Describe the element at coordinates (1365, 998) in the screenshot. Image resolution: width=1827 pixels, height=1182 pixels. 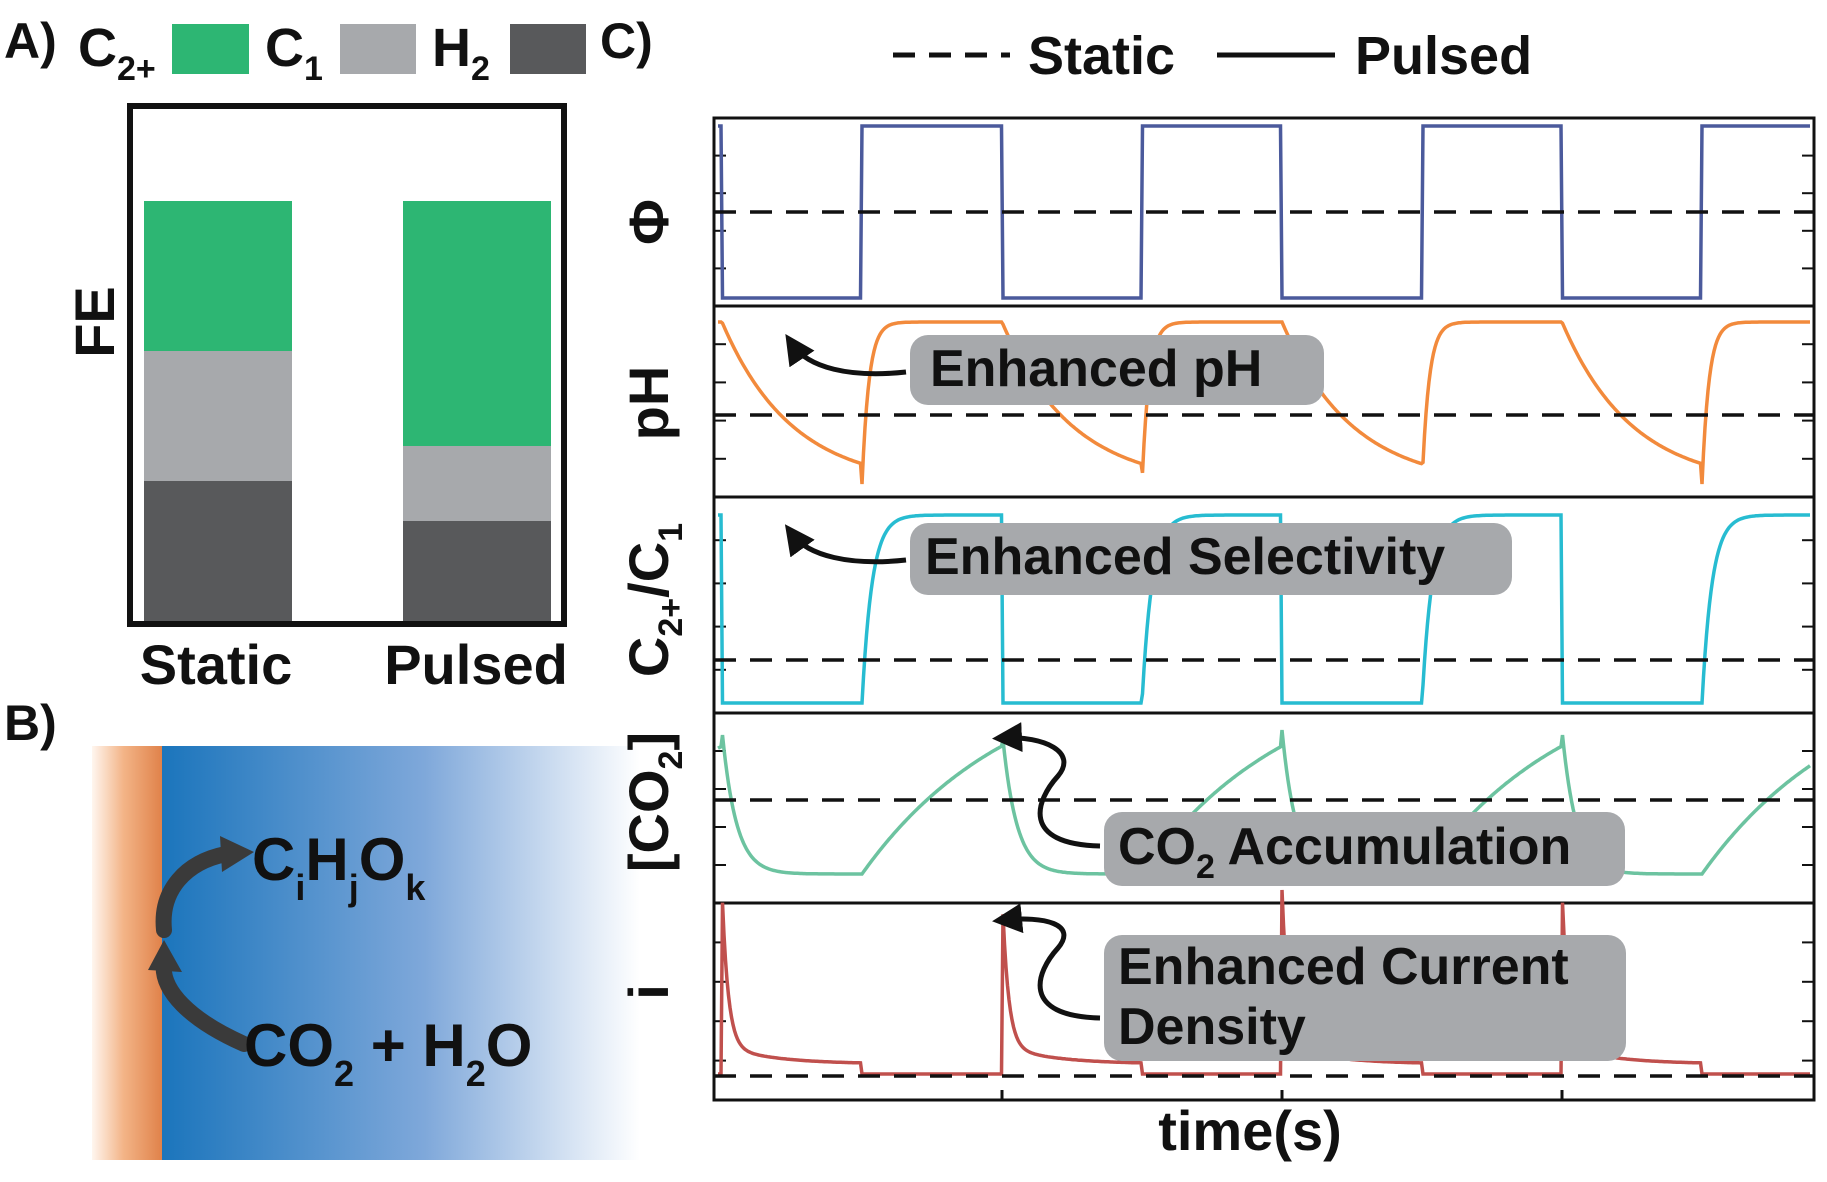
I see `callout-current-box` at that location.